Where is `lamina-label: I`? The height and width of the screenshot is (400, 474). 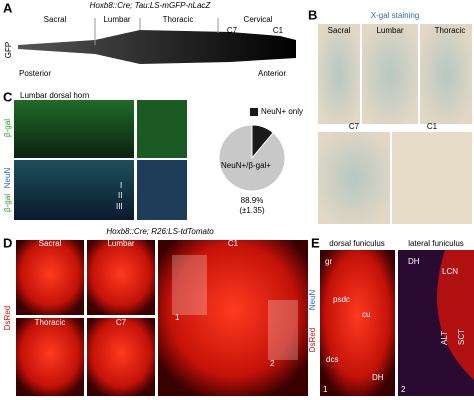 lamina-label: I is located at coordinates (121, 185).